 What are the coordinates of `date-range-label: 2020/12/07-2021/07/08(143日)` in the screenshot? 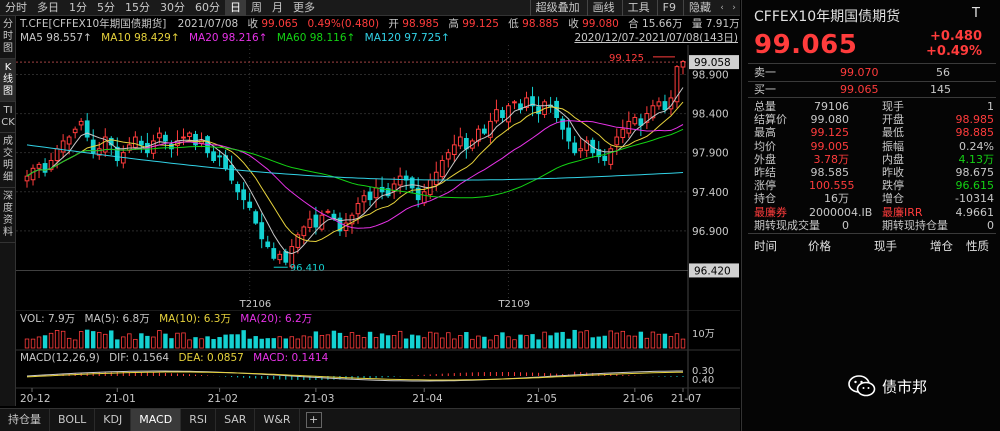 It's located at (656, 38).